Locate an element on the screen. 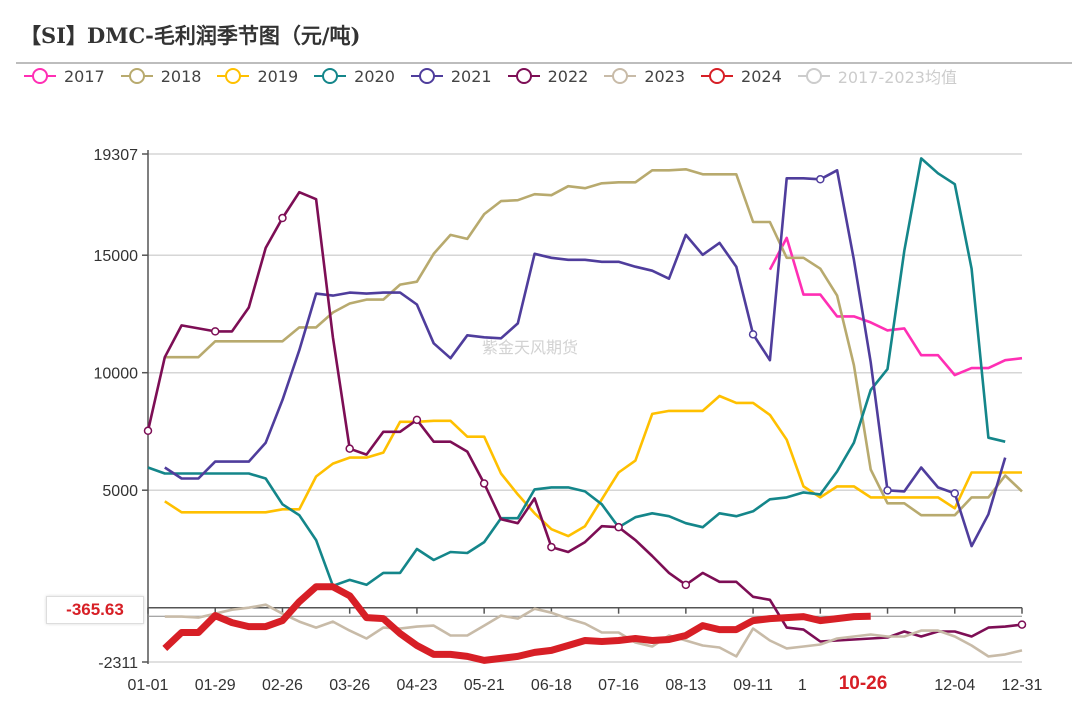 The height and width of the screenshot is (701, 1080). legend-label: 2023 is located at coordinates (665, 76).